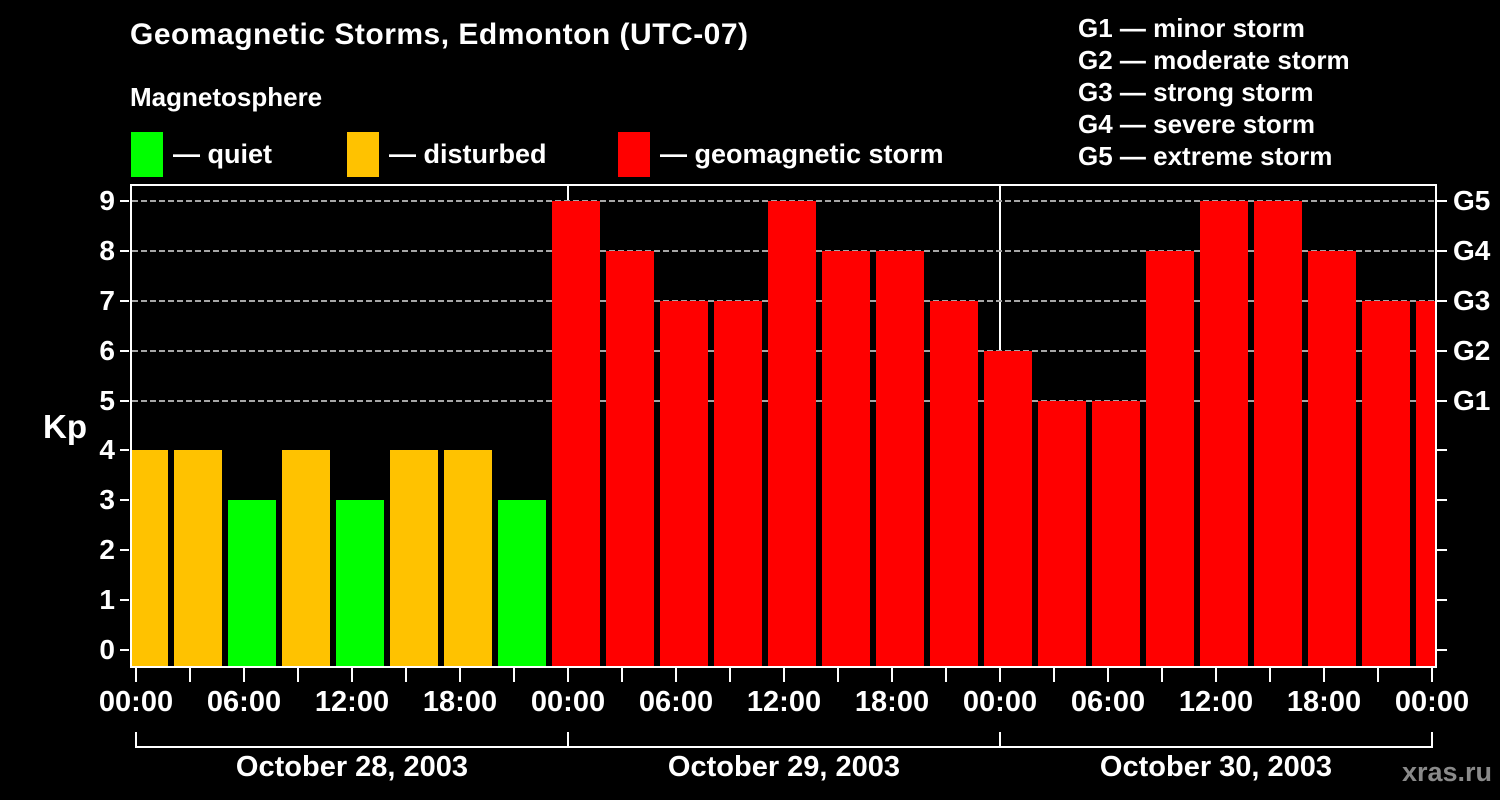  I want to click on y-tick-label: 6, so click(107, 350).